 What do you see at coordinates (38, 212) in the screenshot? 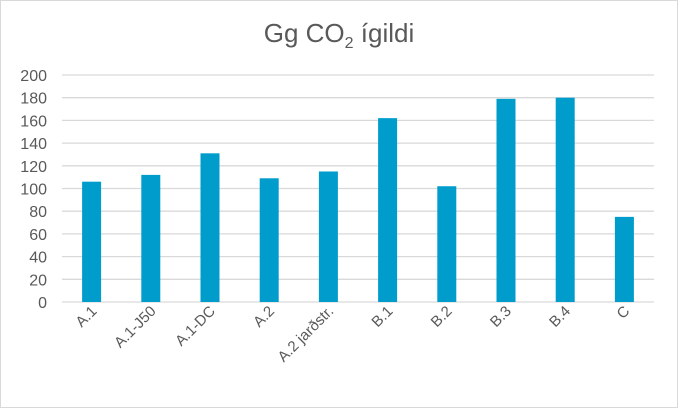
I see `y-tick-label: 80` at bounding box center [38, 212].